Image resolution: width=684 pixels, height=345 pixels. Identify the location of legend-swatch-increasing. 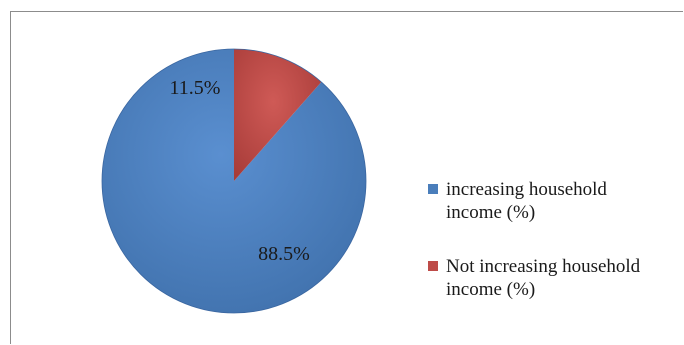
(433, 189).